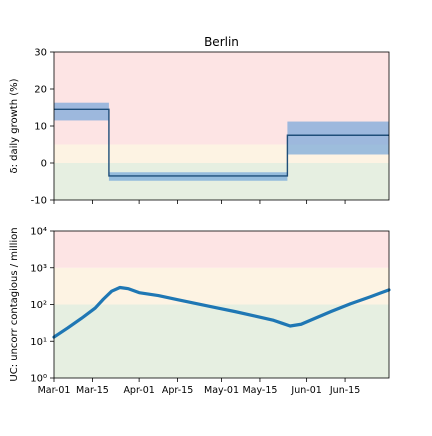 This screenshot has height=436, width=432. Describe the element at coordinates (138, 390) in the screenshot. I see `xtick-label: Apr-01` at that location.